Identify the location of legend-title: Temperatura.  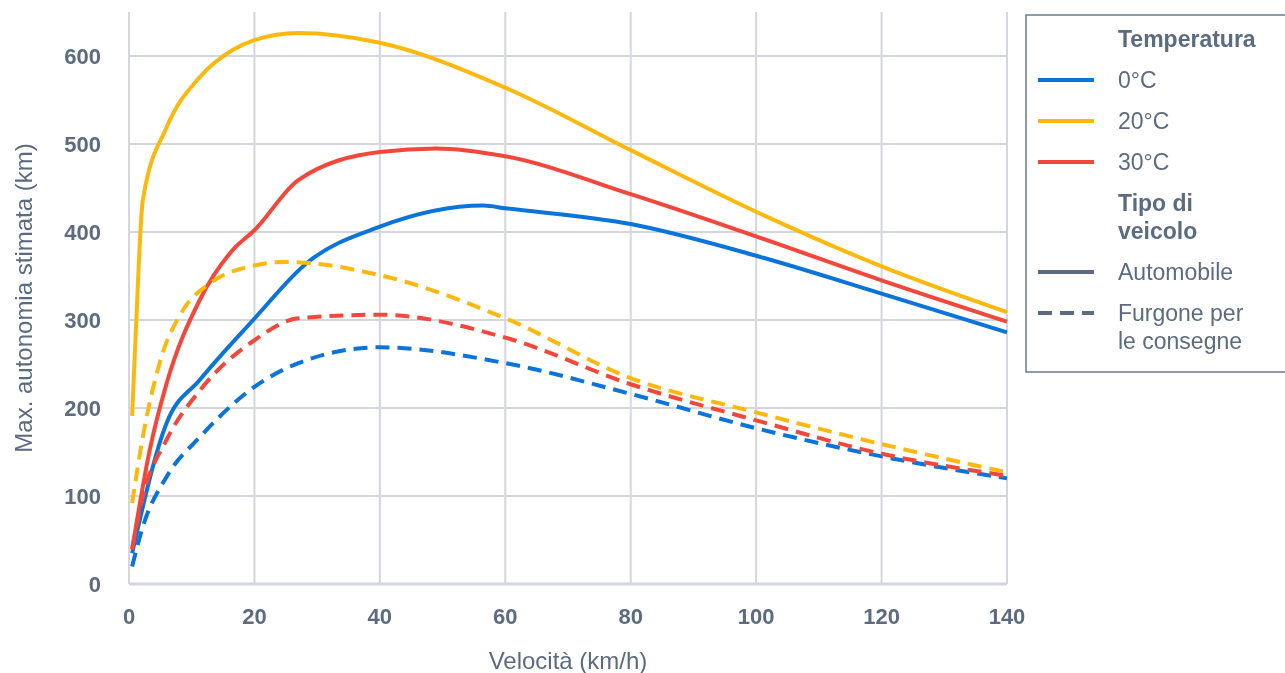
(1187, 39).